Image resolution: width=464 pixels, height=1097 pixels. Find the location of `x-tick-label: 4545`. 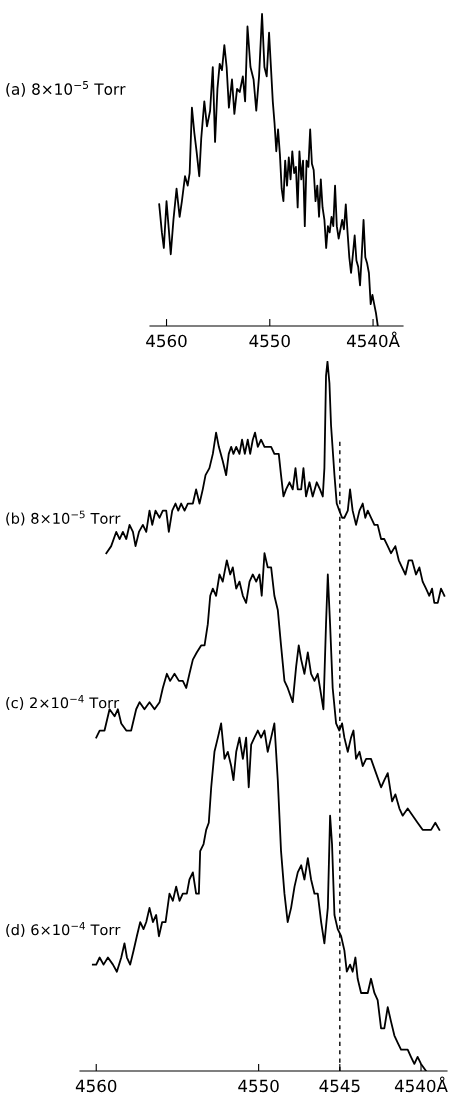

x-tick-label: 4545 is located at coordinates (339, 1086).